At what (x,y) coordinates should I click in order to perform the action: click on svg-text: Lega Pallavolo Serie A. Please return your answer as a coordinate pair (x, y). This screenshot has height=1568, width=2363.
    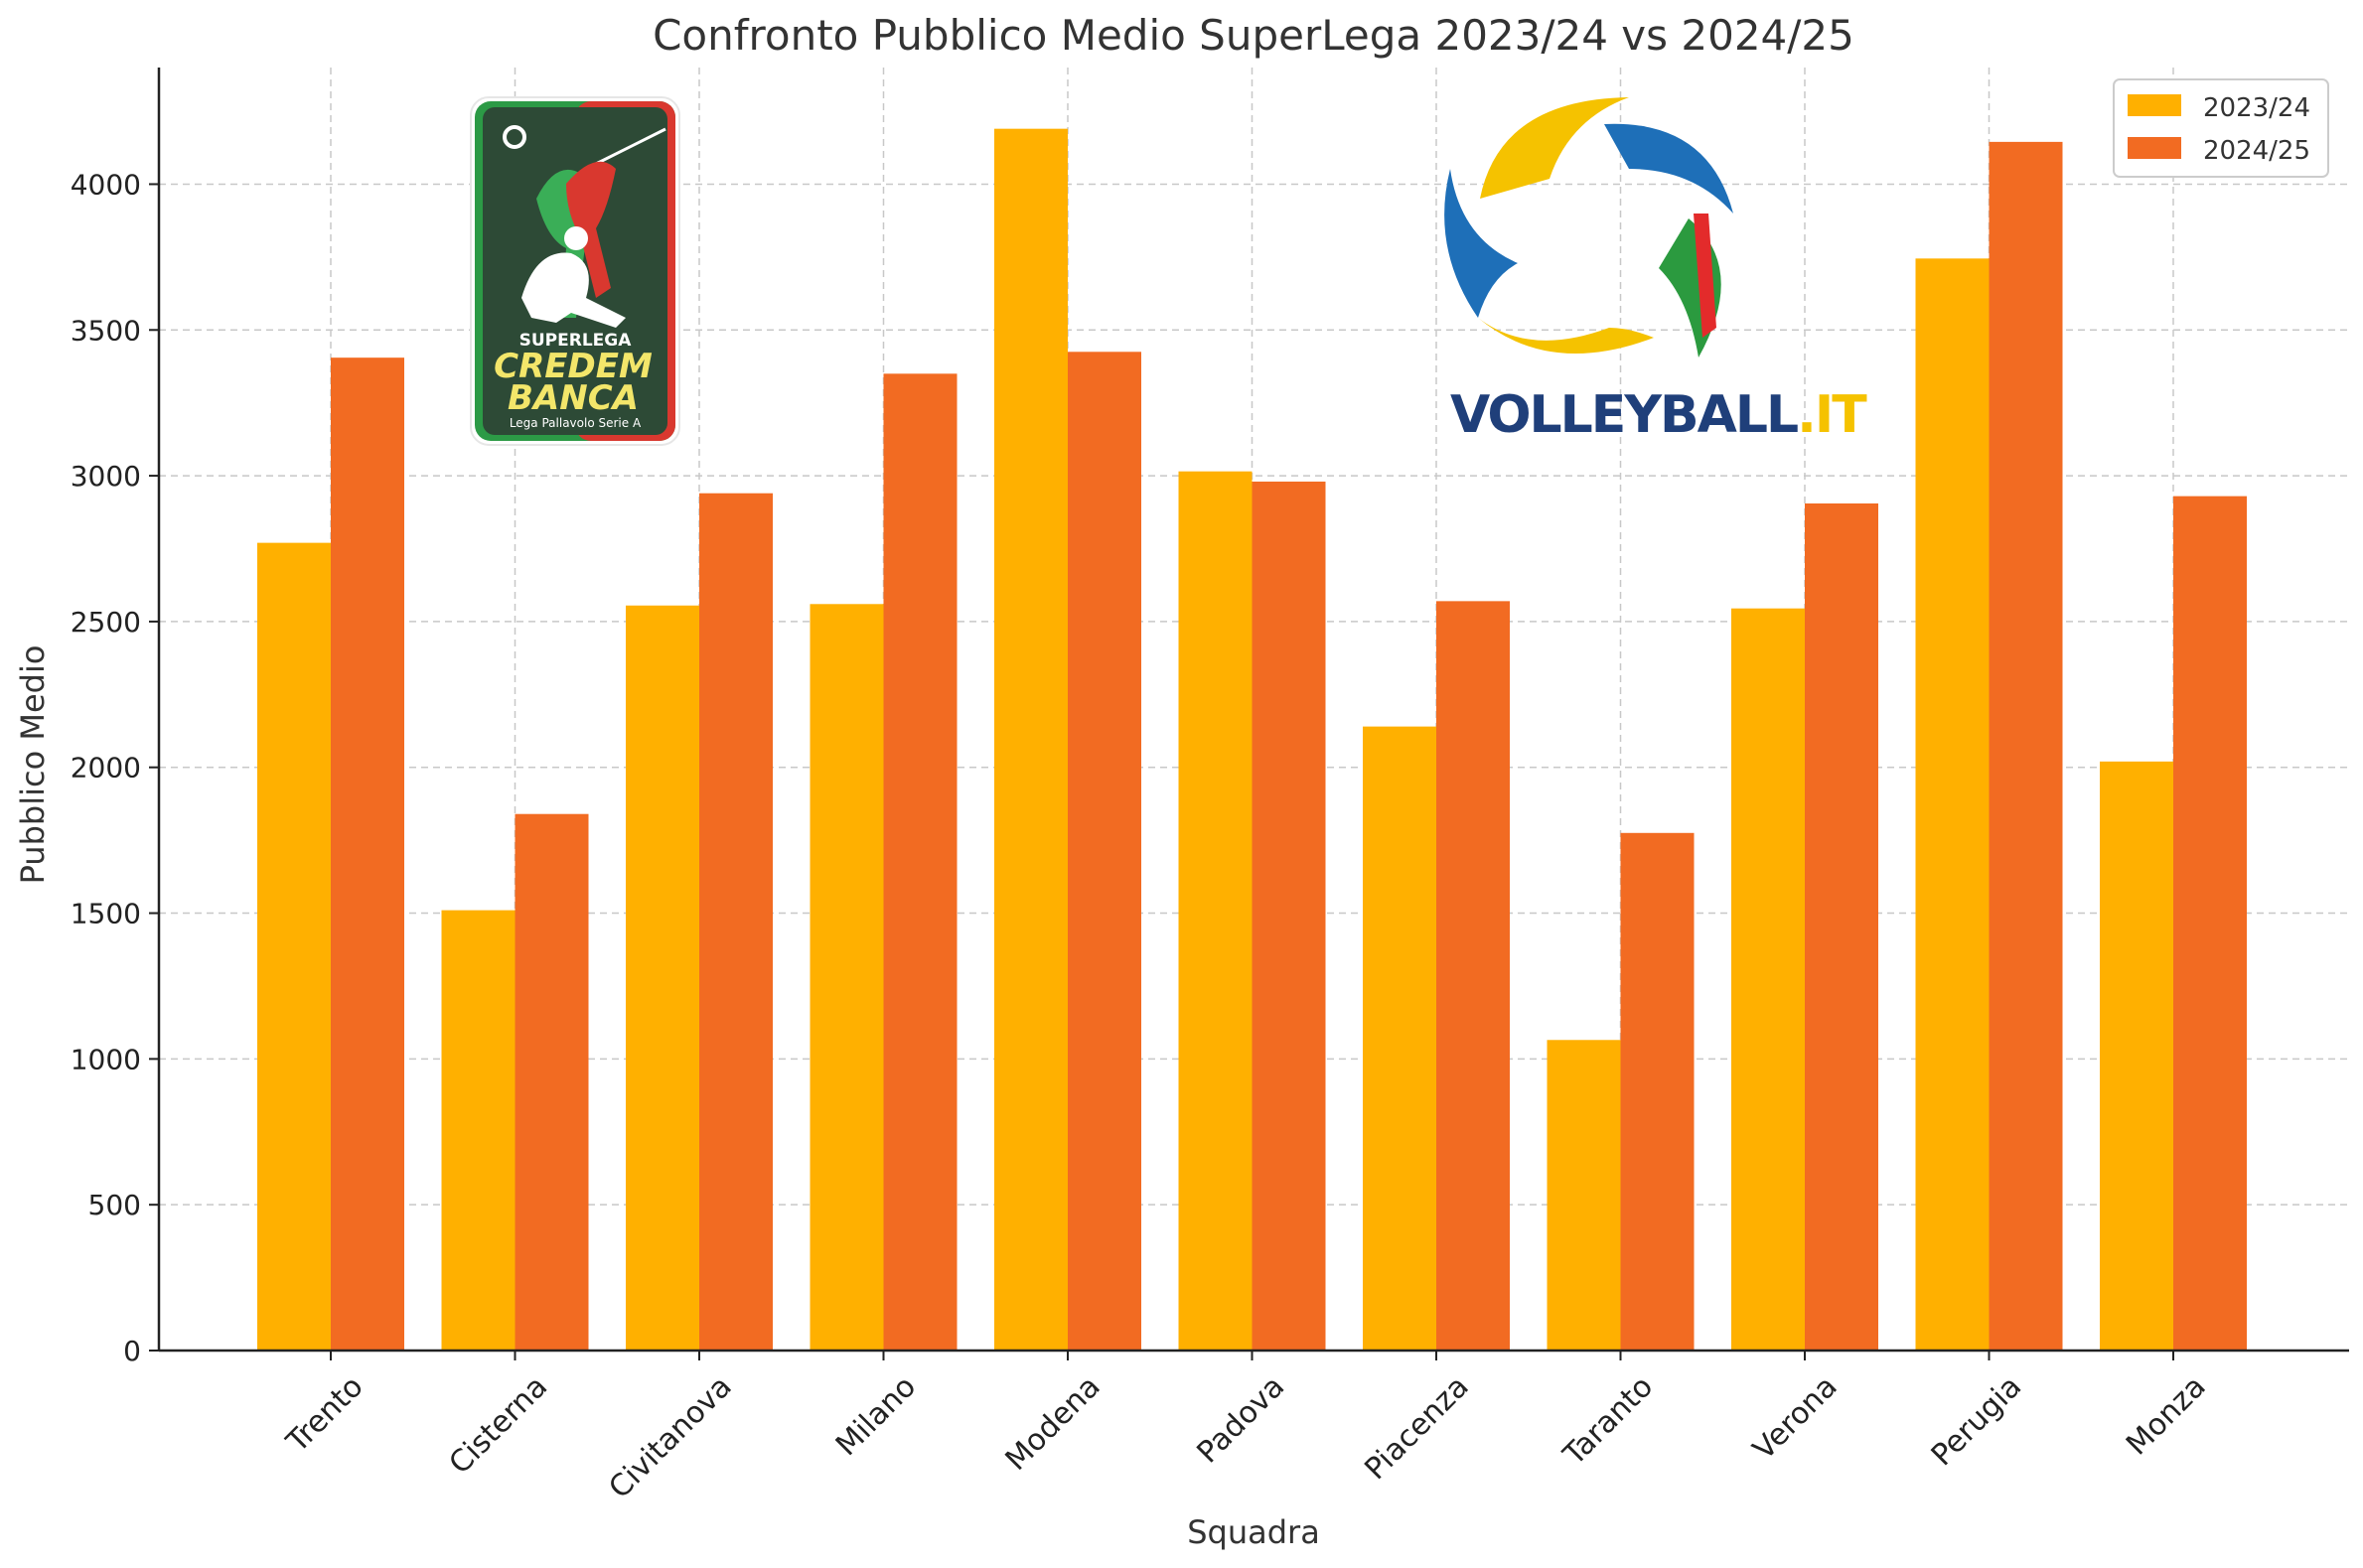
    Looking at the image, I should click on (576, 423).